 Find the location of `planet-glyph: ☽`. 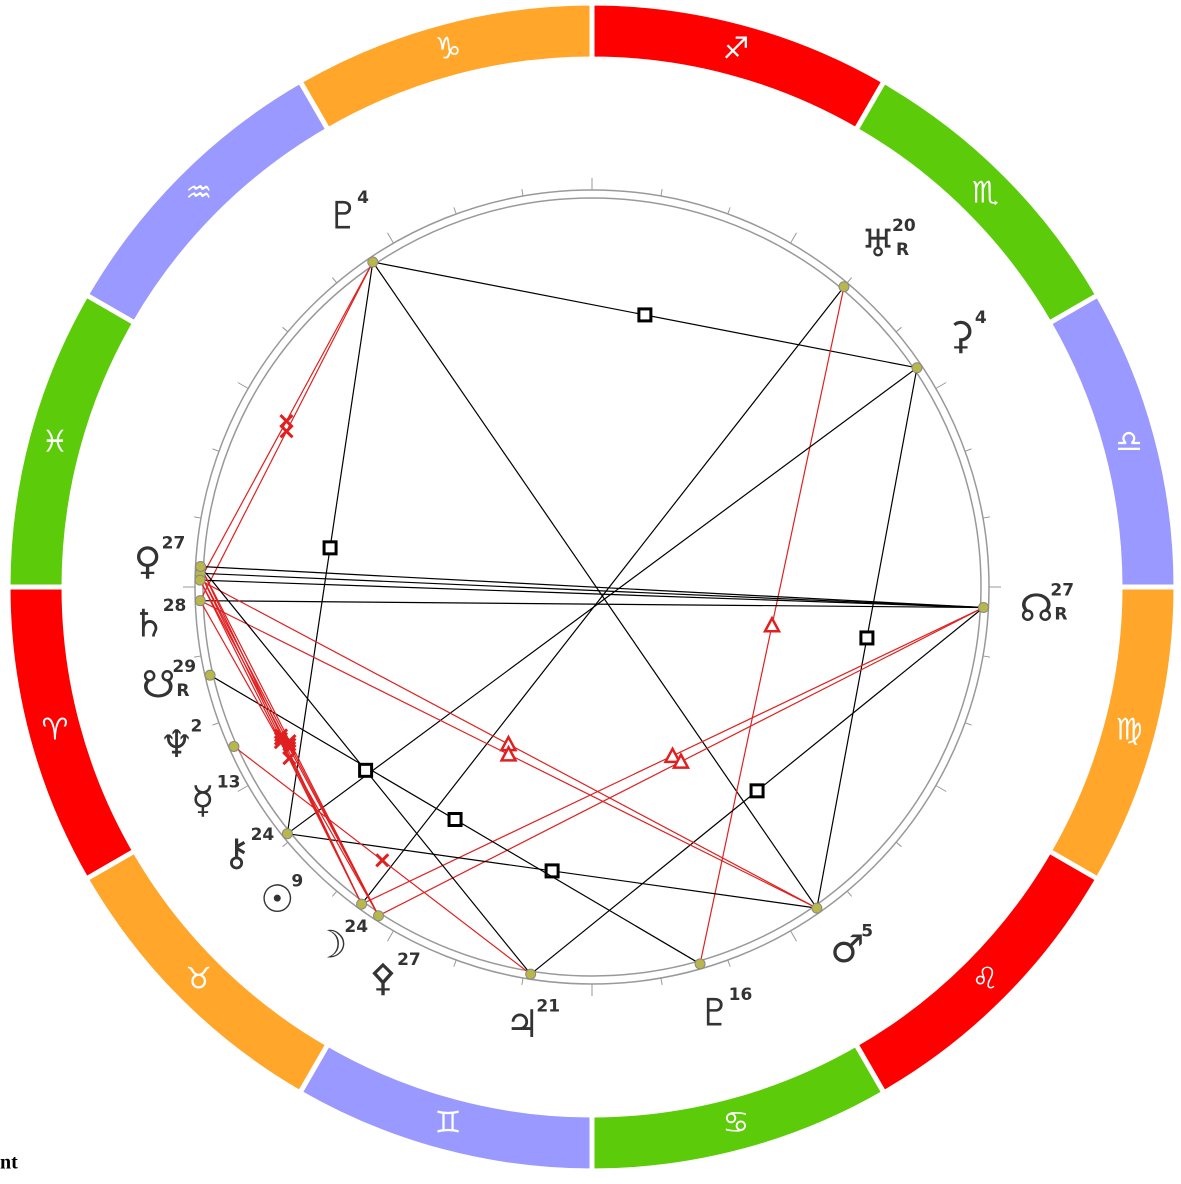

planet-glyph: ☽ is located at coordinates (330, 945).